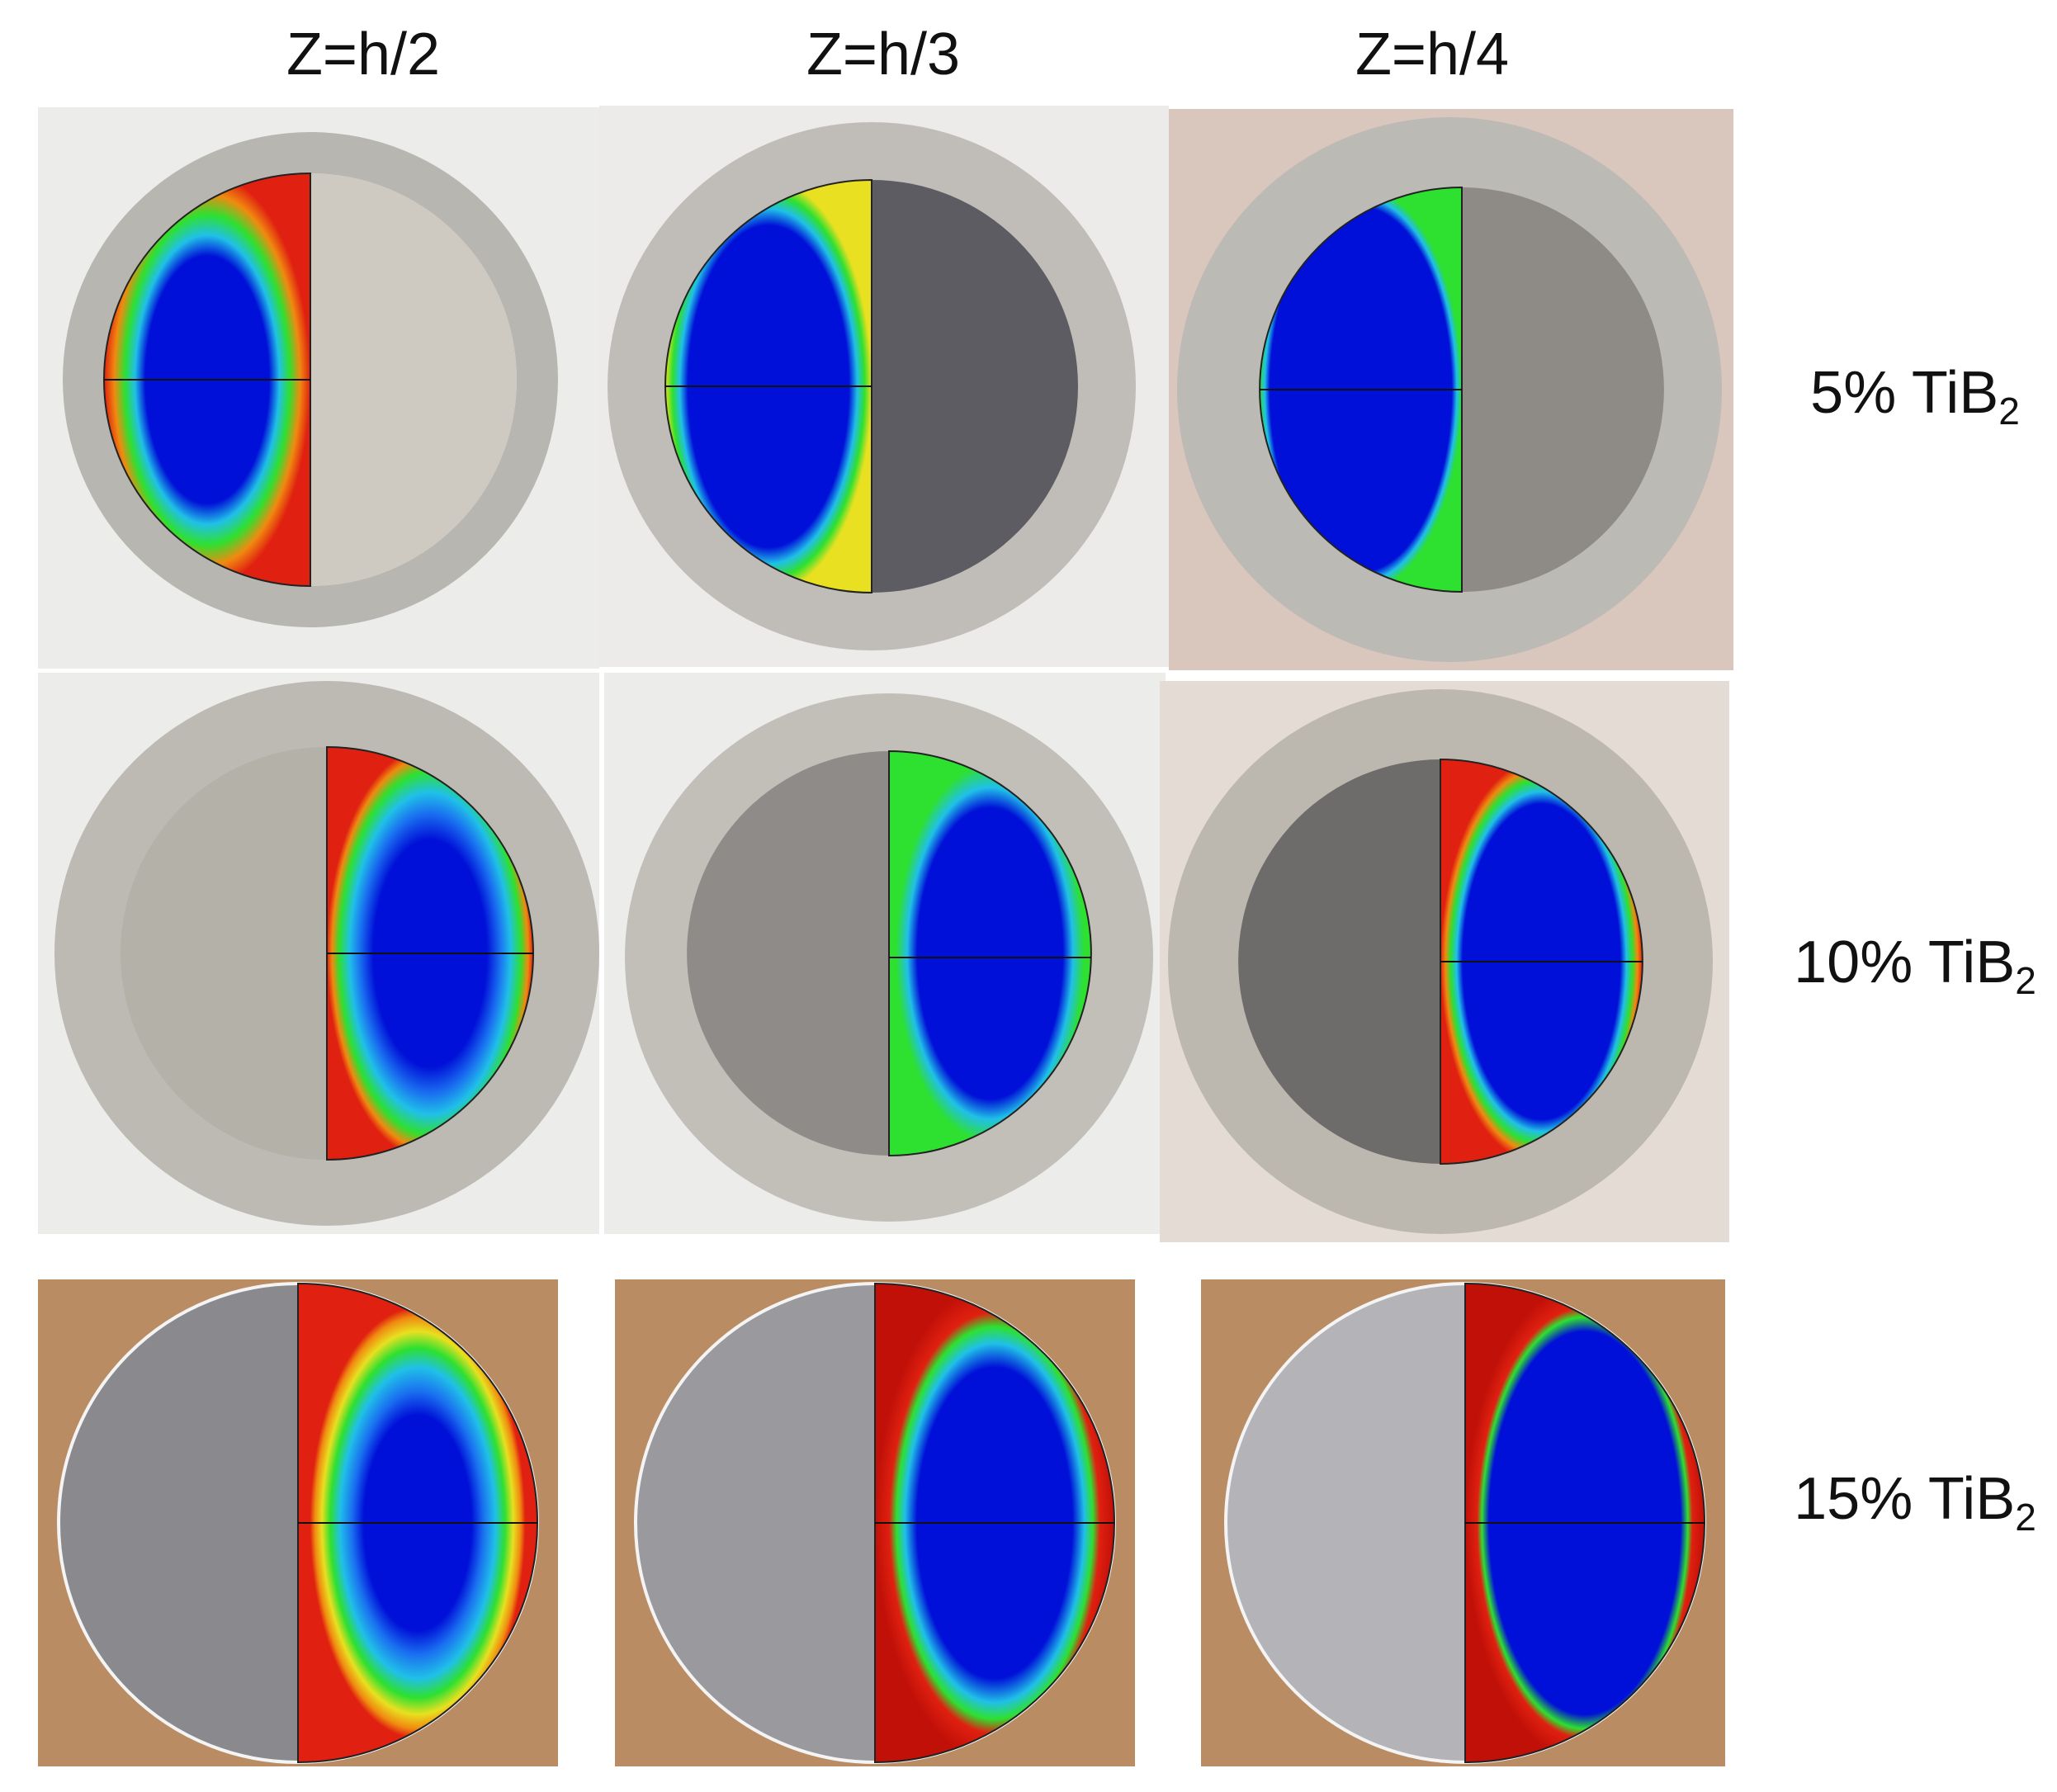 The image size is (2057, 1792). Describe the element at coordinates (318, 388) in the screenshot. I see `specimen-photo-5pct-h2` at that location.